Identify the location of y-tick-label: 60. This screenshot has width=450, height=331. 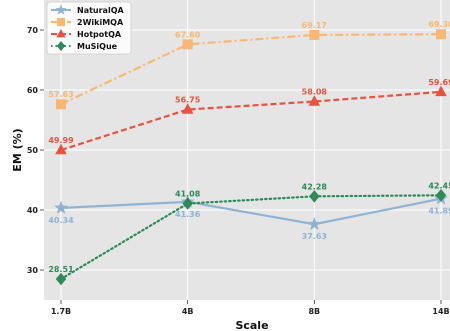
(33, 90).